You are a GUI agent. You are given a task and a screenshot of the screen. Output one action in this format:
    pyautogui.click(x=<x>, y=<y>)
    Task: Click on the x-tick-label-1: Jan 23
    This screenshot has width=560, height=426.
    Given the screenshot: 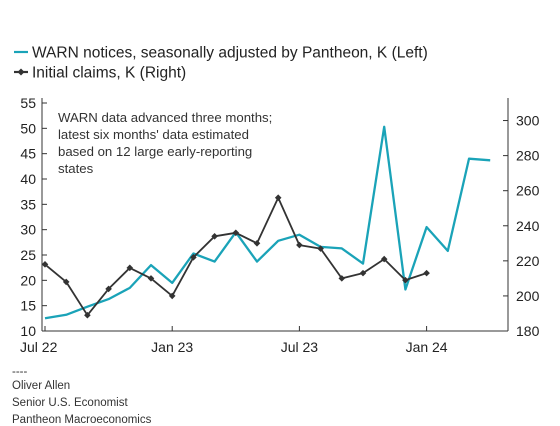 What is the action you would take?
    pyautogui.click(x=172, y=347)
    